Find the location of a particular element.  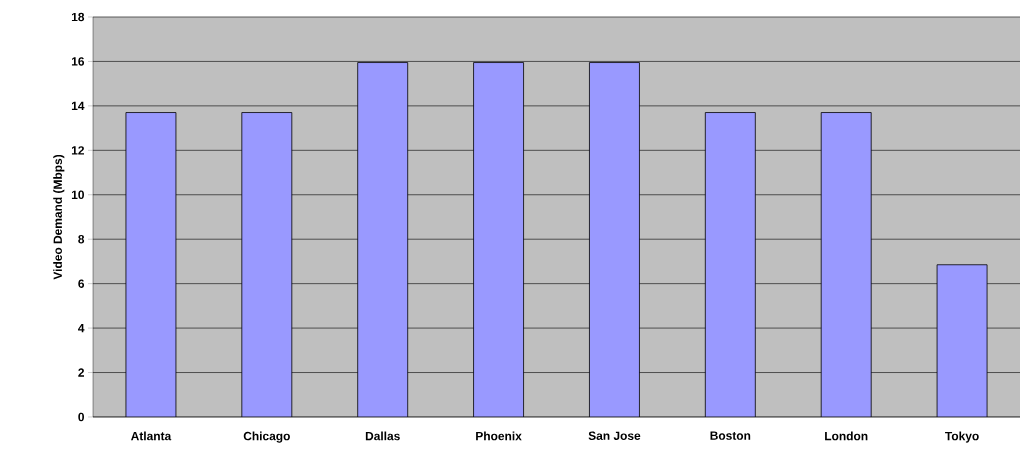

x-tick-label: Tokyo is located at coordinates (962, 437).